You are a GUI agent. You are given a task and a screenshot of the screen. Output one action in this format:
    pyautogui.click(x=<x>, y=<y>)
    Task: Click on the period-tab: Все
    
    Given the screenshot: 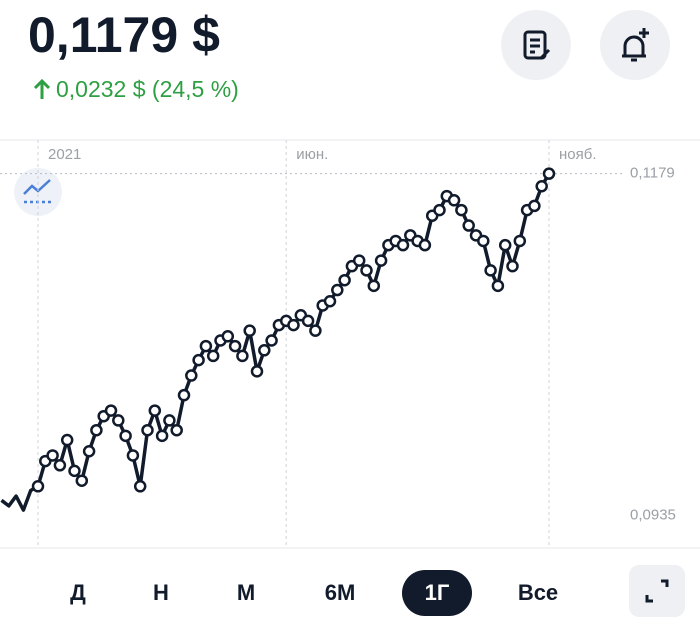 What is the action you would take?
    pyautogui.click(x=538, y=592)
    